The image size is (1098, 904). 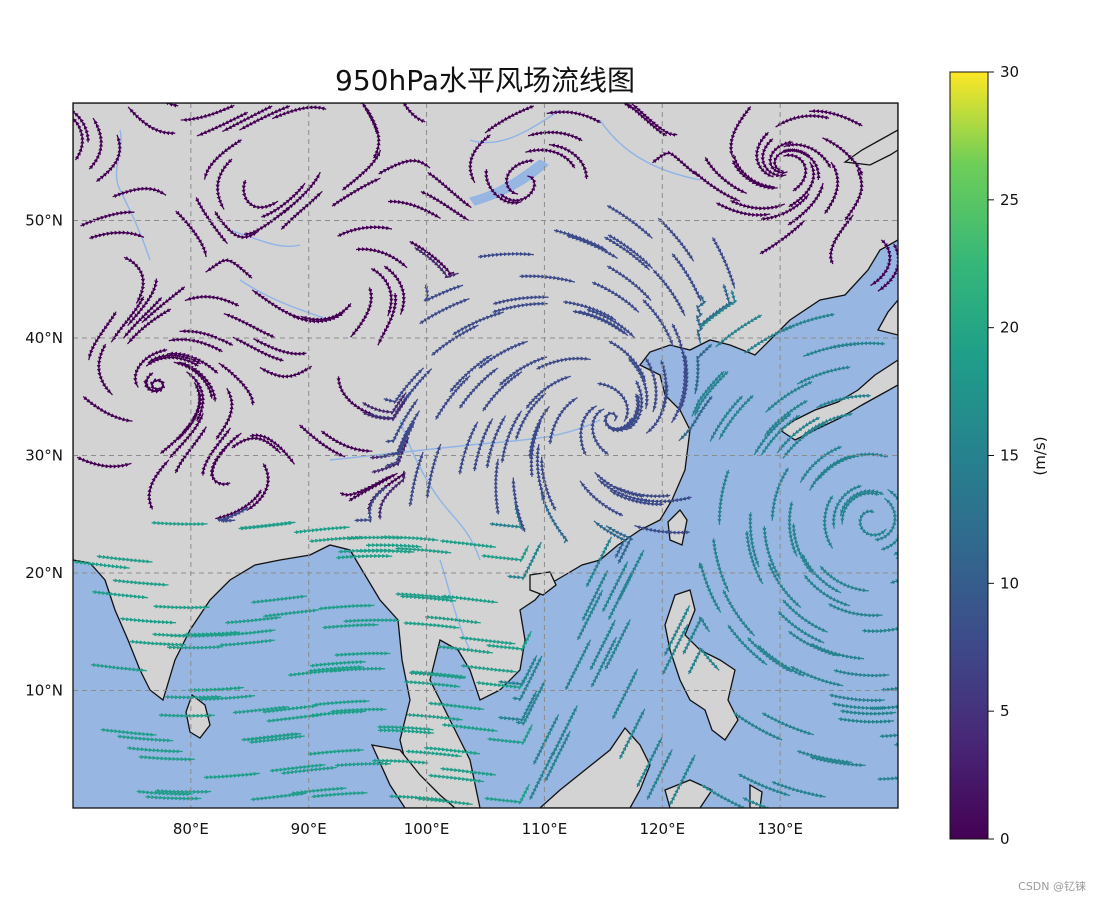 I want to click on longitude-tick-labels: 80°E 90°E 100°E 110°E 120°E 130°E, so click(x=488, y=829).